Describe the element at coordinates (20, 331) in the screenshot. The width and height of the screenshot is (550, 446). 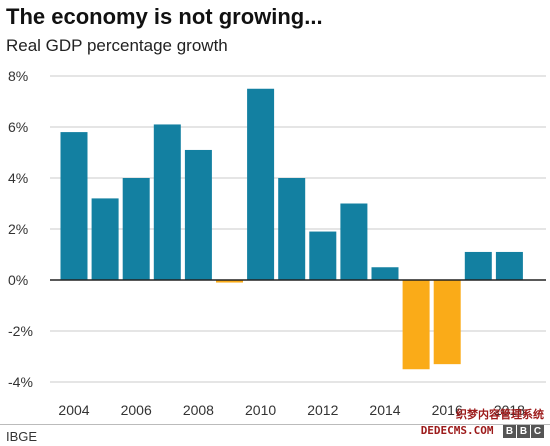
I see `y-tick-label: -2%` at that location.